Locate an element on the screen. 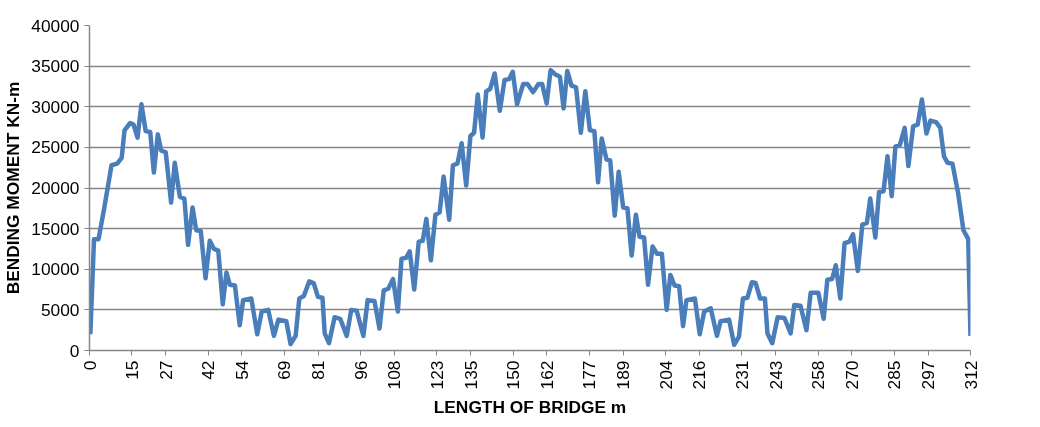  x-tick-label: 258 is located at coordinates (818, 375).